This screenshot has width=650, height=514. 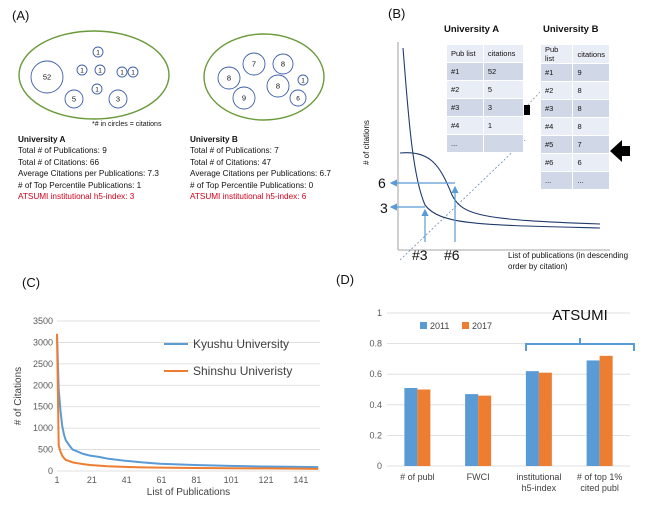 I want to click on panel-label-d: (D), so click(x=345, y=279).